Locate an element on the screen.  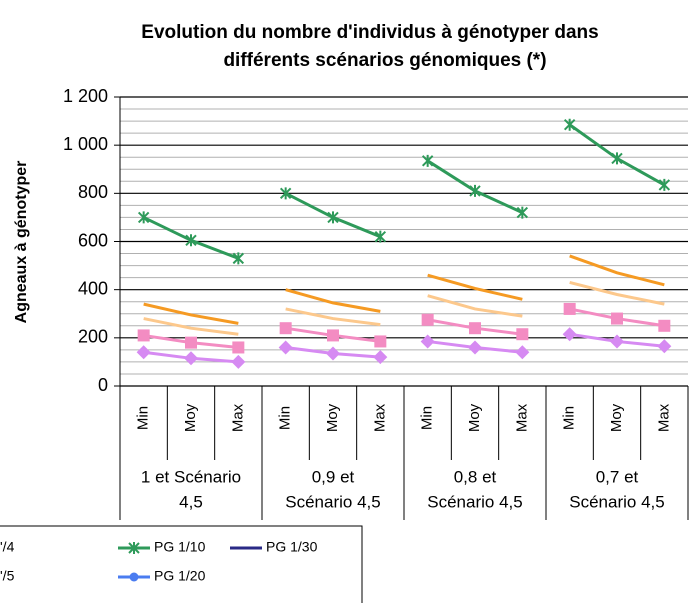
group-label: 4,5 is located at coordinates (191, 501).